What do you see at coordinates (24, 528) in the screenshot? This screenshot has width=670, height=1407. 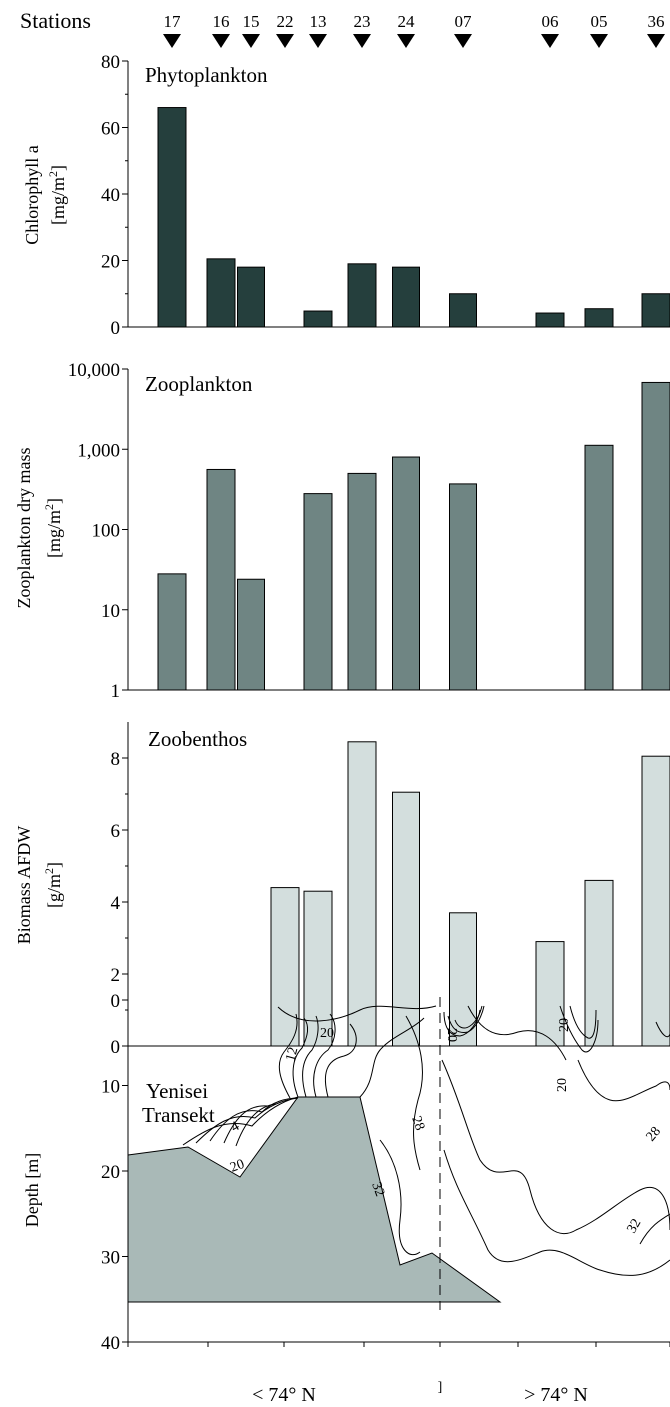 I see `zooplankton-ylabel-line1: Zooplankton dry mass` at bounding box center [24, 528].